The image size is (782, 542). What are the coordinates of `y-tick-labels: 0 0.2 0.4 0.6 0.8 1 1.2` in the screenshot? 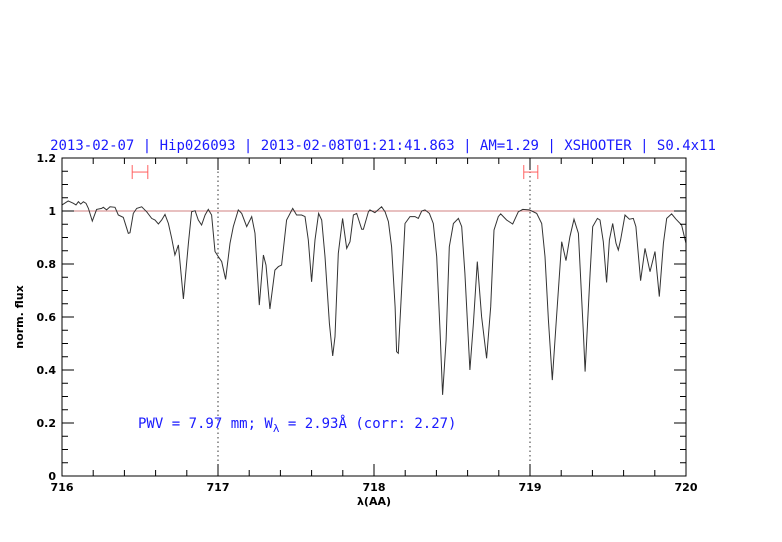 It's located at (47, 317).